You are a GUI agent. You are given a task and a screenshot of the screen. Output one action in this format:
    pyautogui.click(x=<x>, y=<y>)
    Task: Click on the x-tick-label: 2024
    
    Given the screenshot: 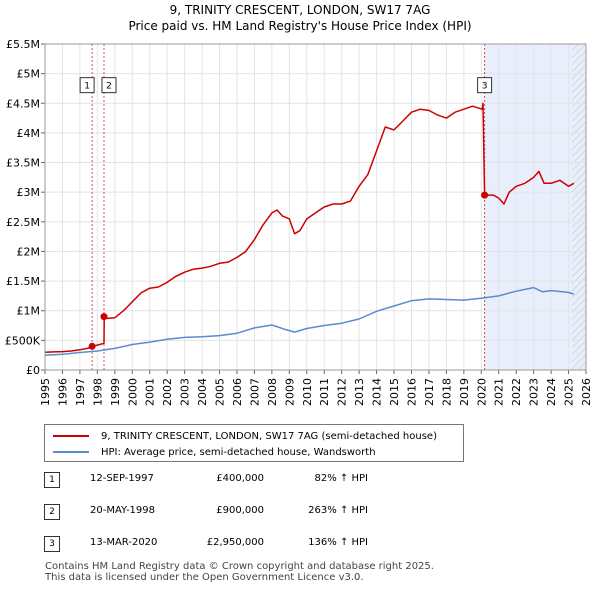 What is the action you would take?
    pyautogui.click(x=551, y=392)
    